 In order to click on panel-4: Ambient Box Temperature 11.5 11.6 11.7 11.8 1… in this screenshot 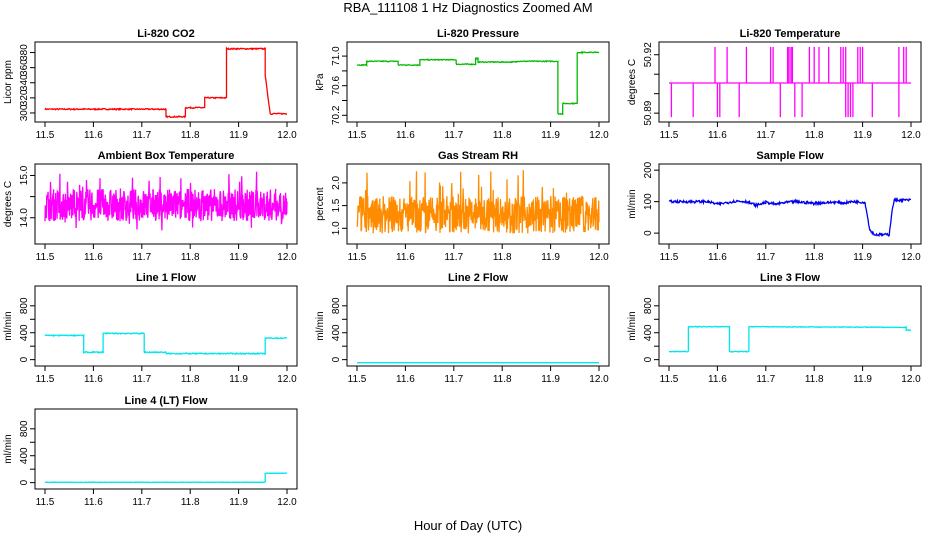, I will do `click(150, 206)`.